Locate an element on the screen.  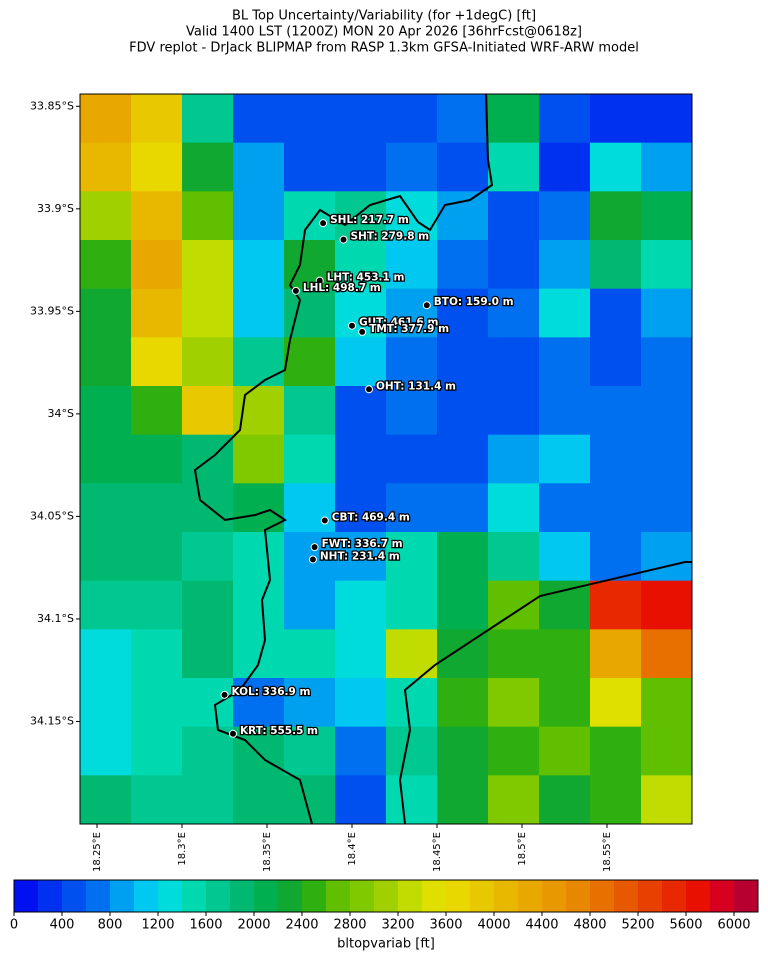
colorbar-frame is located at coordinates (386, 896).